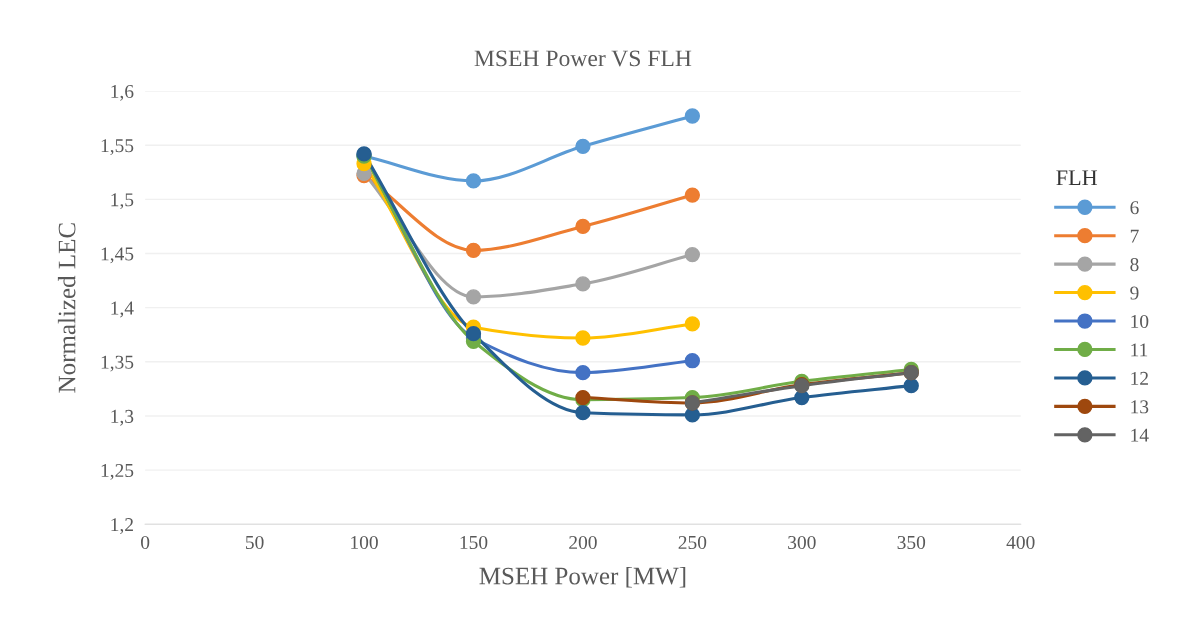 The image size is (1180, 637). I want to click on y-tick-label: 1,25, so click(117, 471).